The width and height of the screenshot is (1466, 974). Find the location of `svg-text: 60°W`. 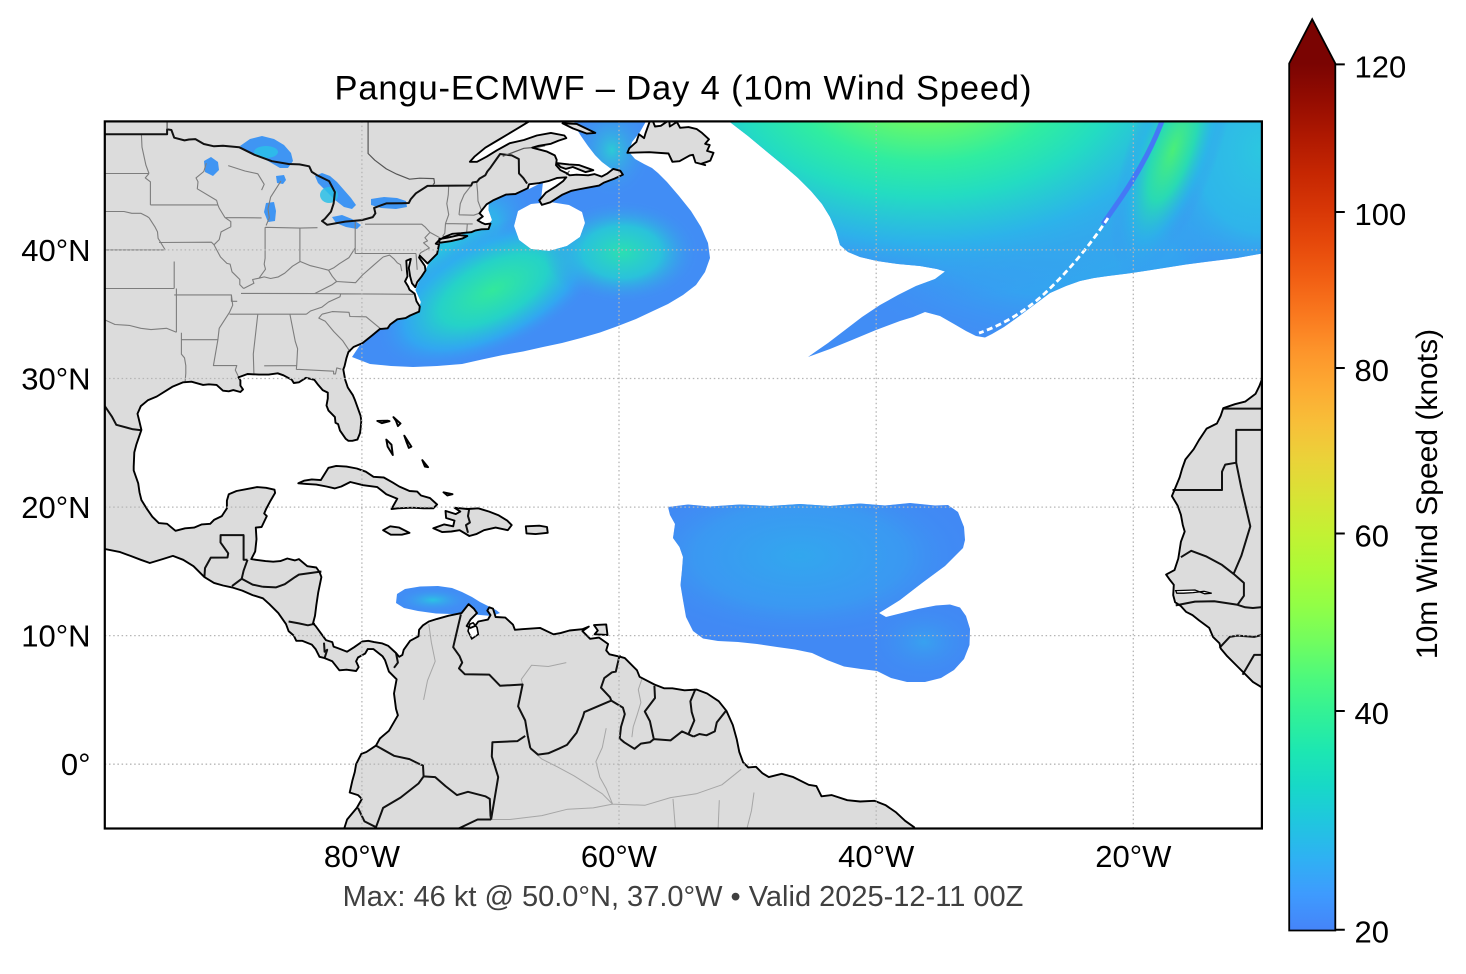

svg-text: 60°W is located at coordinates (619, 856).